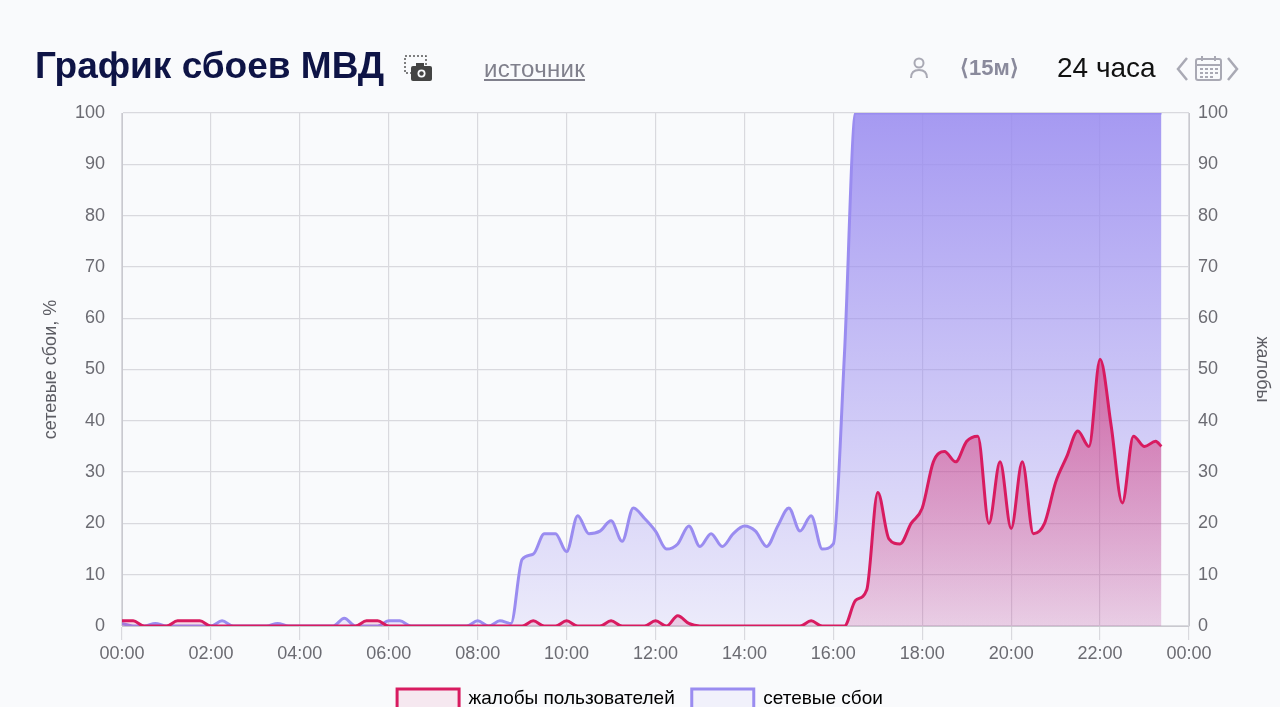  I want to click on y-tick-label: 60, so click(94, 317).